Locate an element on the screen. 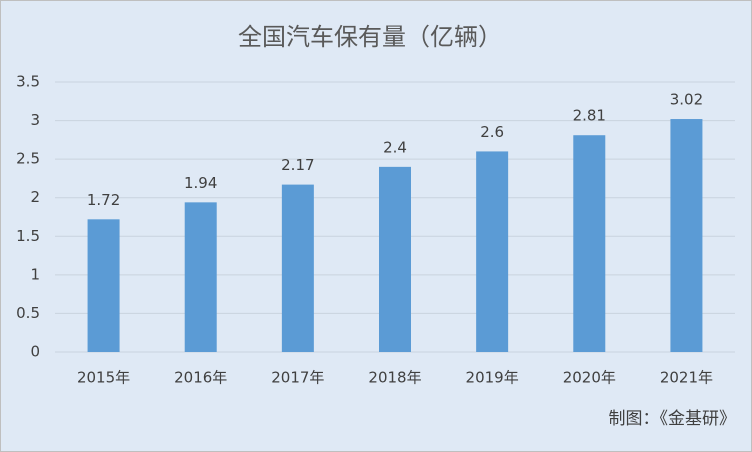  x-tick-label: 2019年 is located at coordinates (492, 378).